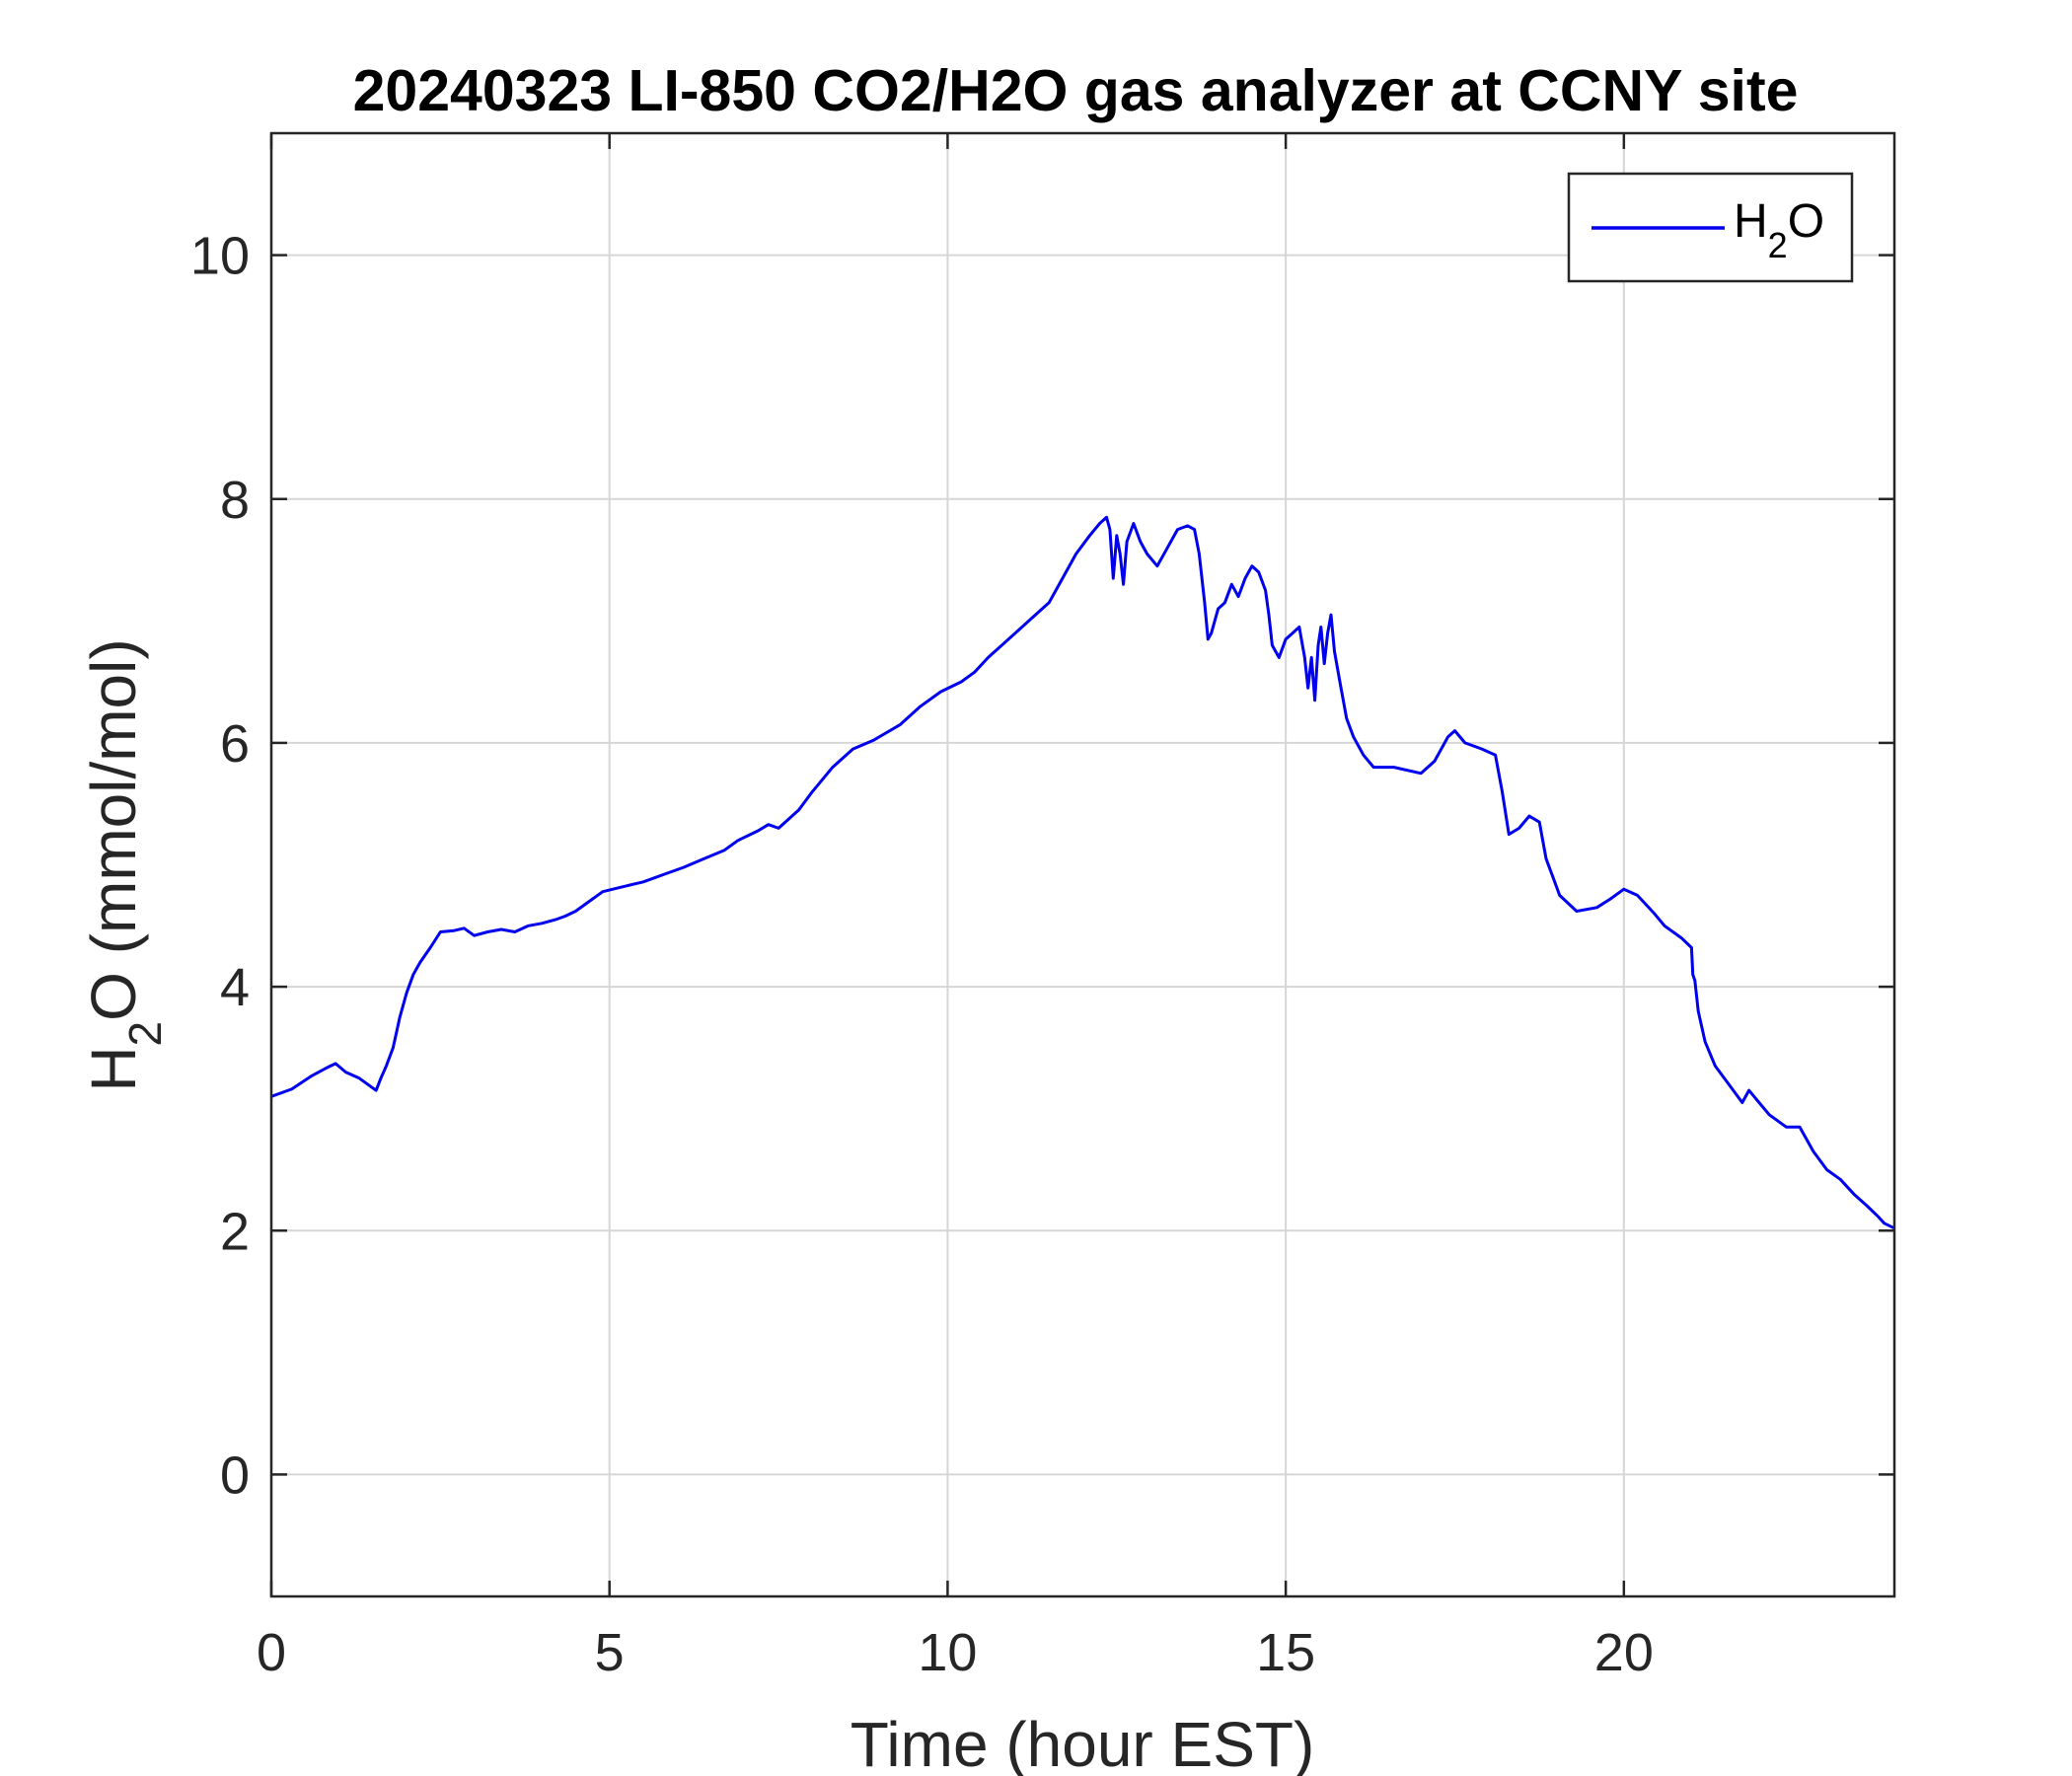 This screenshot has width=2072, height=1776. Describe the element at coordinates (220, 257) in the screenshot. I see `y-tick-label: 10` at that location.